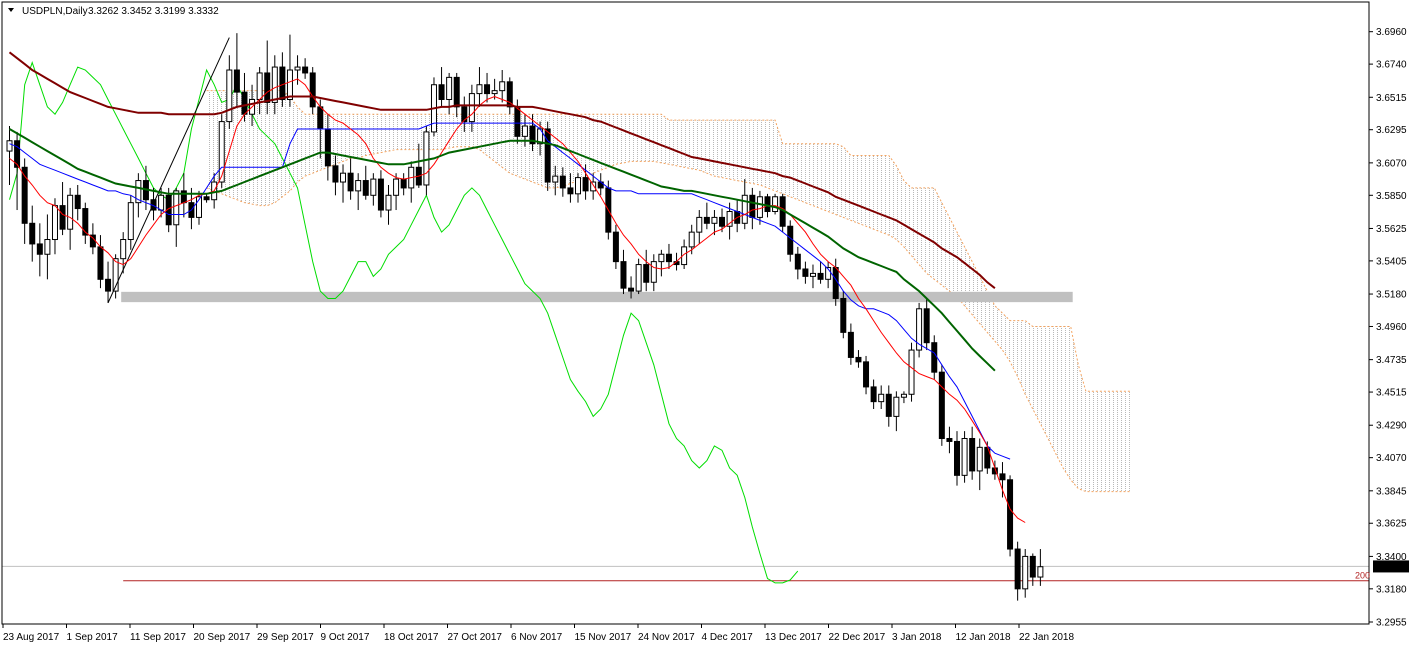  What do you see at coordinates (1391, 589) in the screenshot?
I see `y-tick-label: 3.3180` at bounding box center [1391, 589].